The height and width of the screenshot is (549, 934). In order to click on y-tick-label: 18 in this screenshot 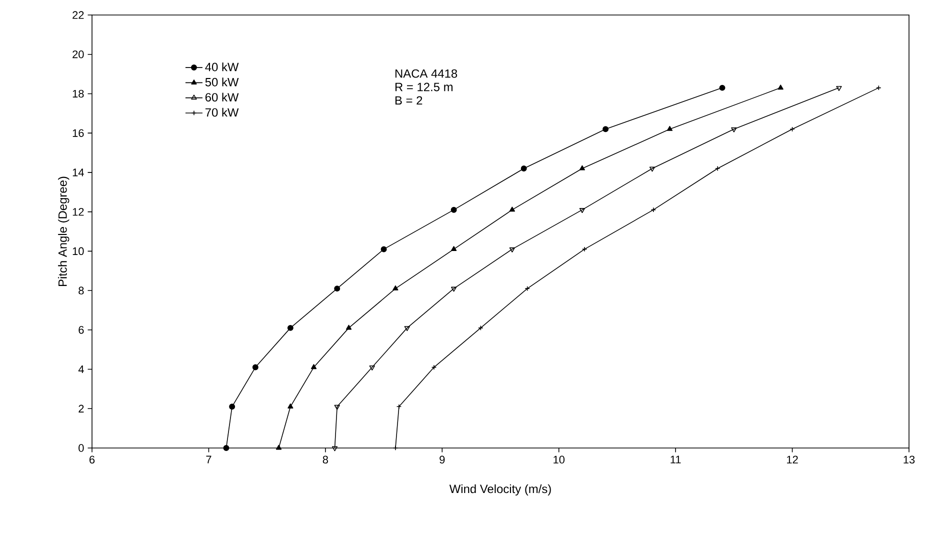, I will do `click(78, 94)`.